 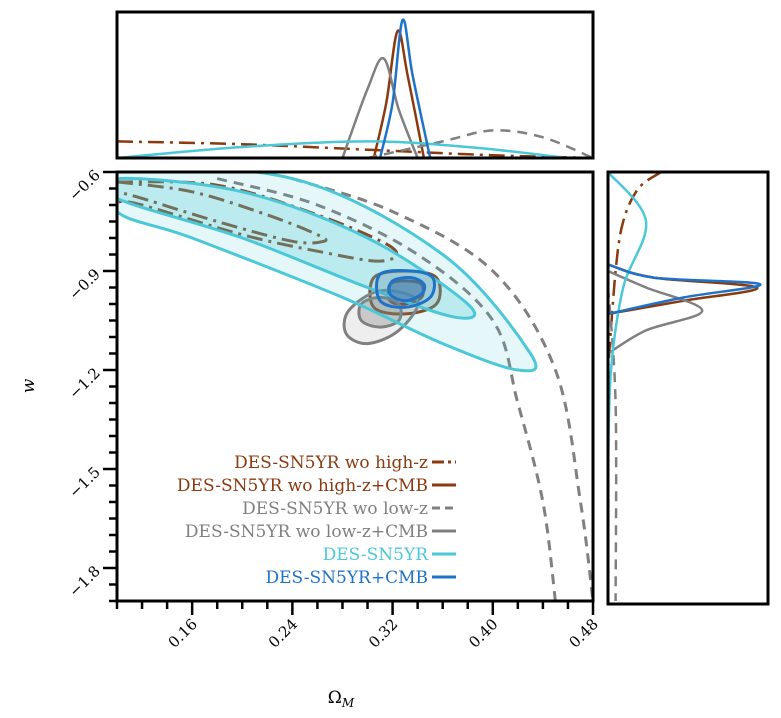 I want to click on des-sn5yr-wo-low-z-cmb-omega-m-marginal, so click(x=380, y=107).